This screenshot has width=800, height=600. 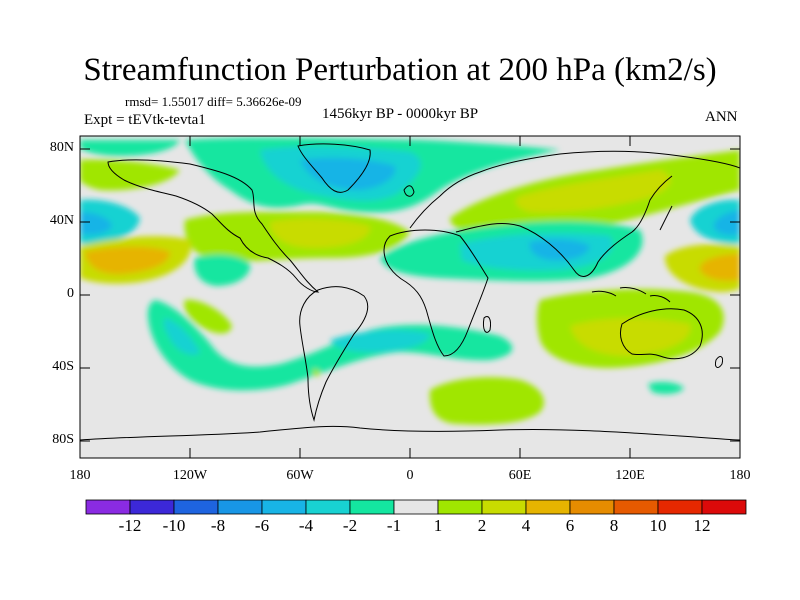 I want to click on contour-negative-northwest, so click(x=130, y=148).